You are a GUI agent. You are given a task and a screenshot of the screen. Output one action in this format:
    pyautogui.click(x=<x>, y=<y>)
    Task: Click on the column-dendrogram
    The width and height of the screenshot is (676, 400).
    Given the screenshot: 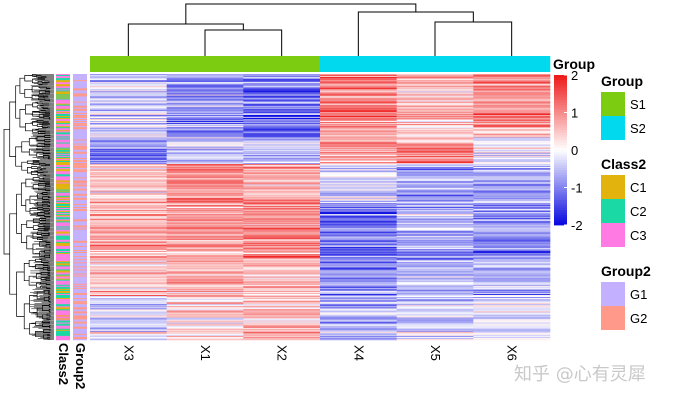 What is the action you would take?
    pyautogui.click(x=320, y=29)
    